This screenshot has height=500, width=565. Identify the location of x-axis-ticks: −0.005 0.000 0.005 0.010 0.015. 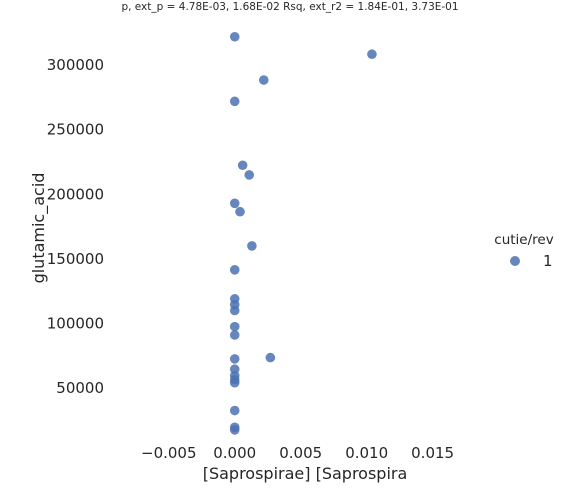
(297, 453).